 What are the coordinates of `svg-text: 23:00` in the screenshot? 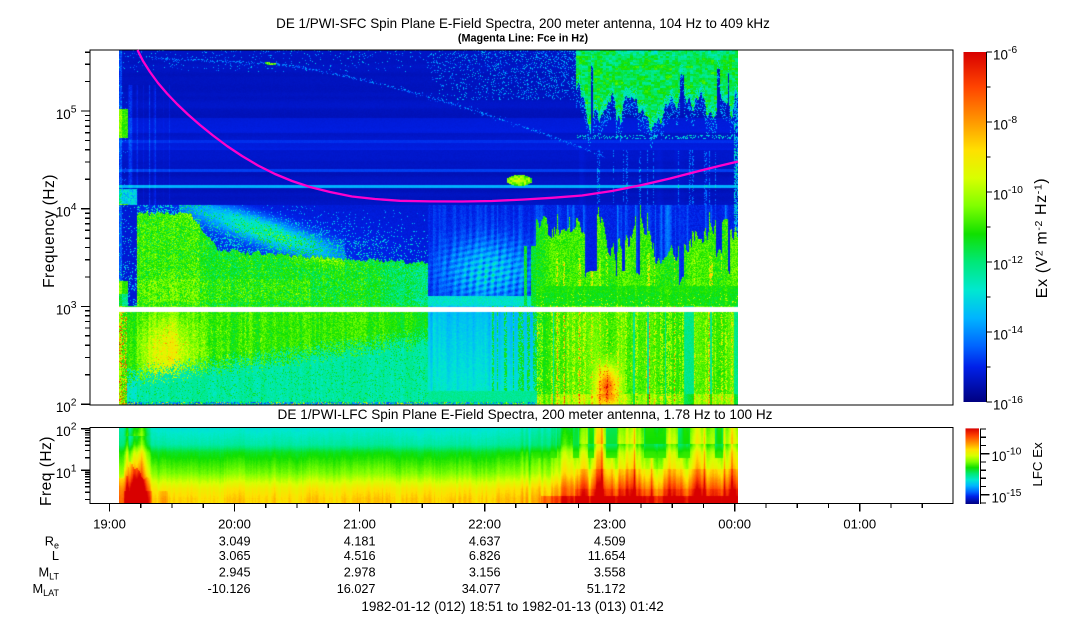 It's located at (609, 523).